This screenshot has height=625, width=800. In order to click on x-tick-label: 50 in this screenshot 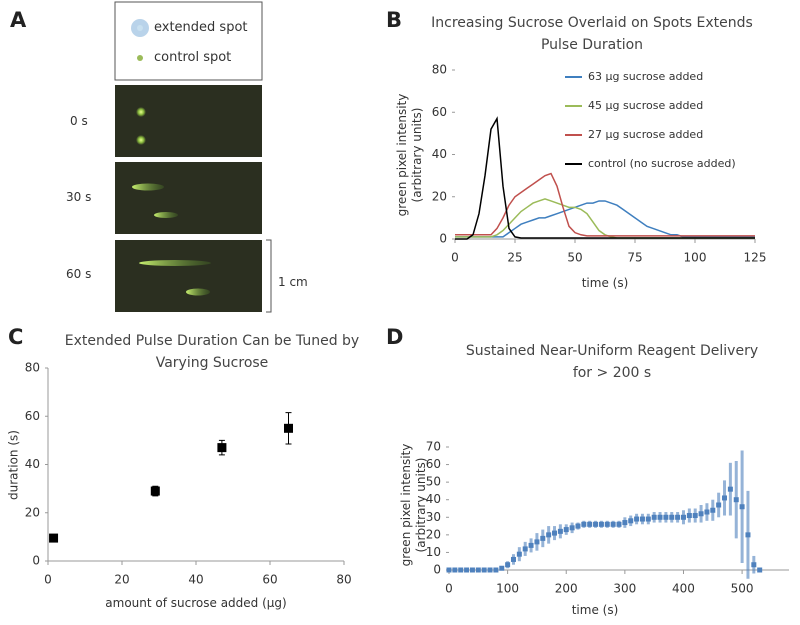, I will do `click(574, 258)`.